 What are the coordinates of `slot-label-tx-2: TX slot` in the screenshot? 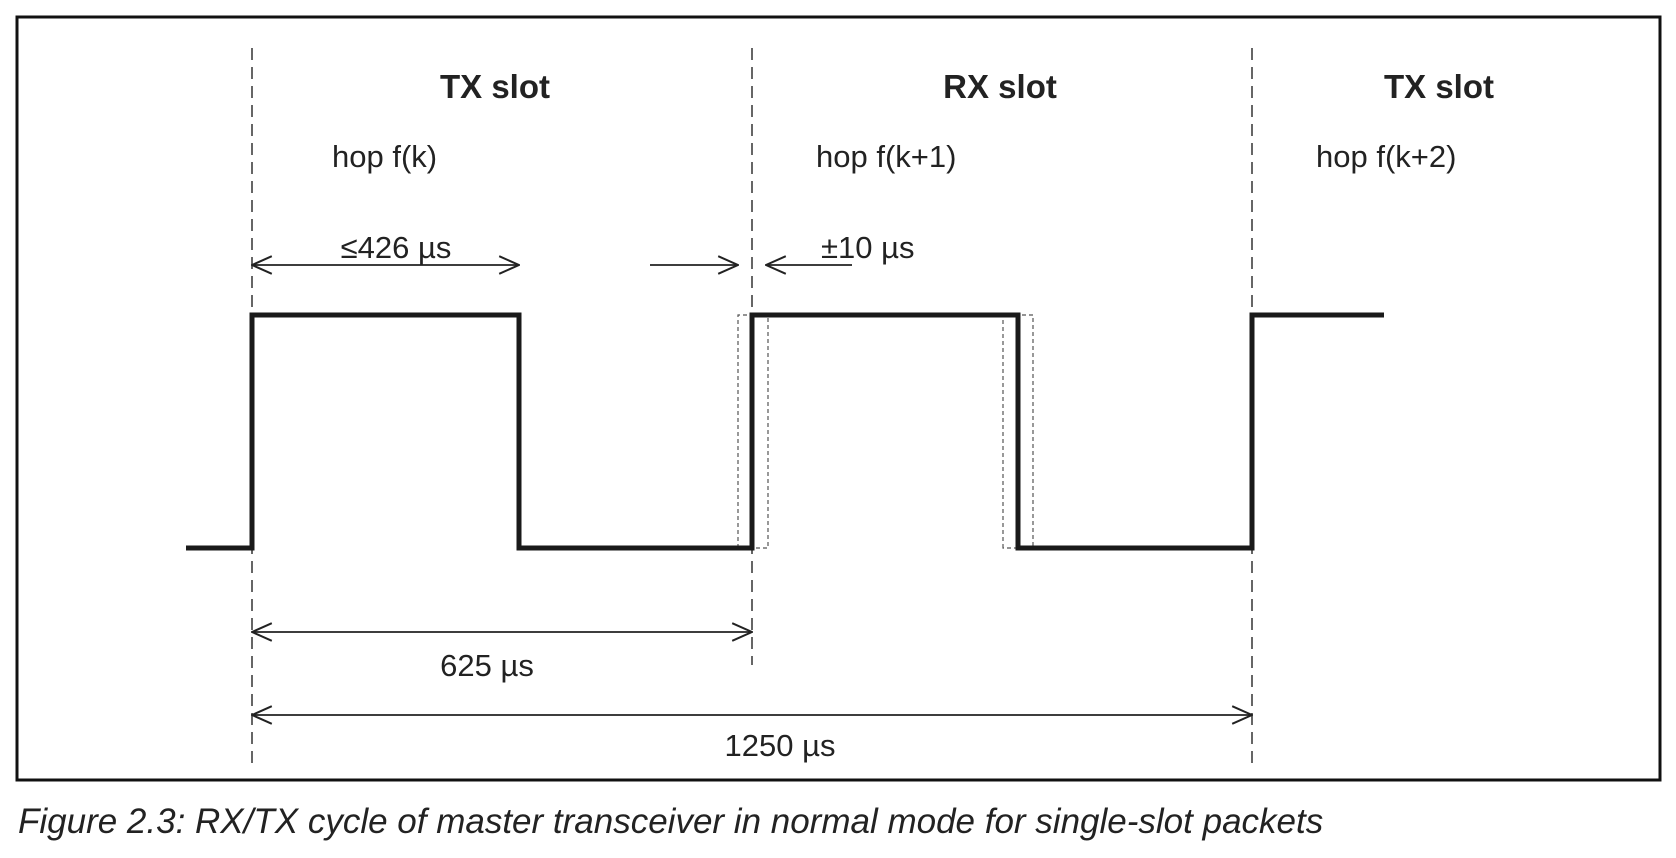 It's located at (1439, 86).